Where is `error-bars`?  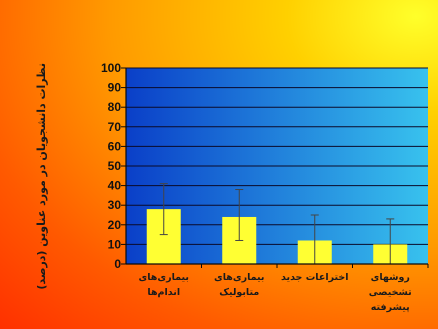 error-bars is located at coordinates (277, 224).